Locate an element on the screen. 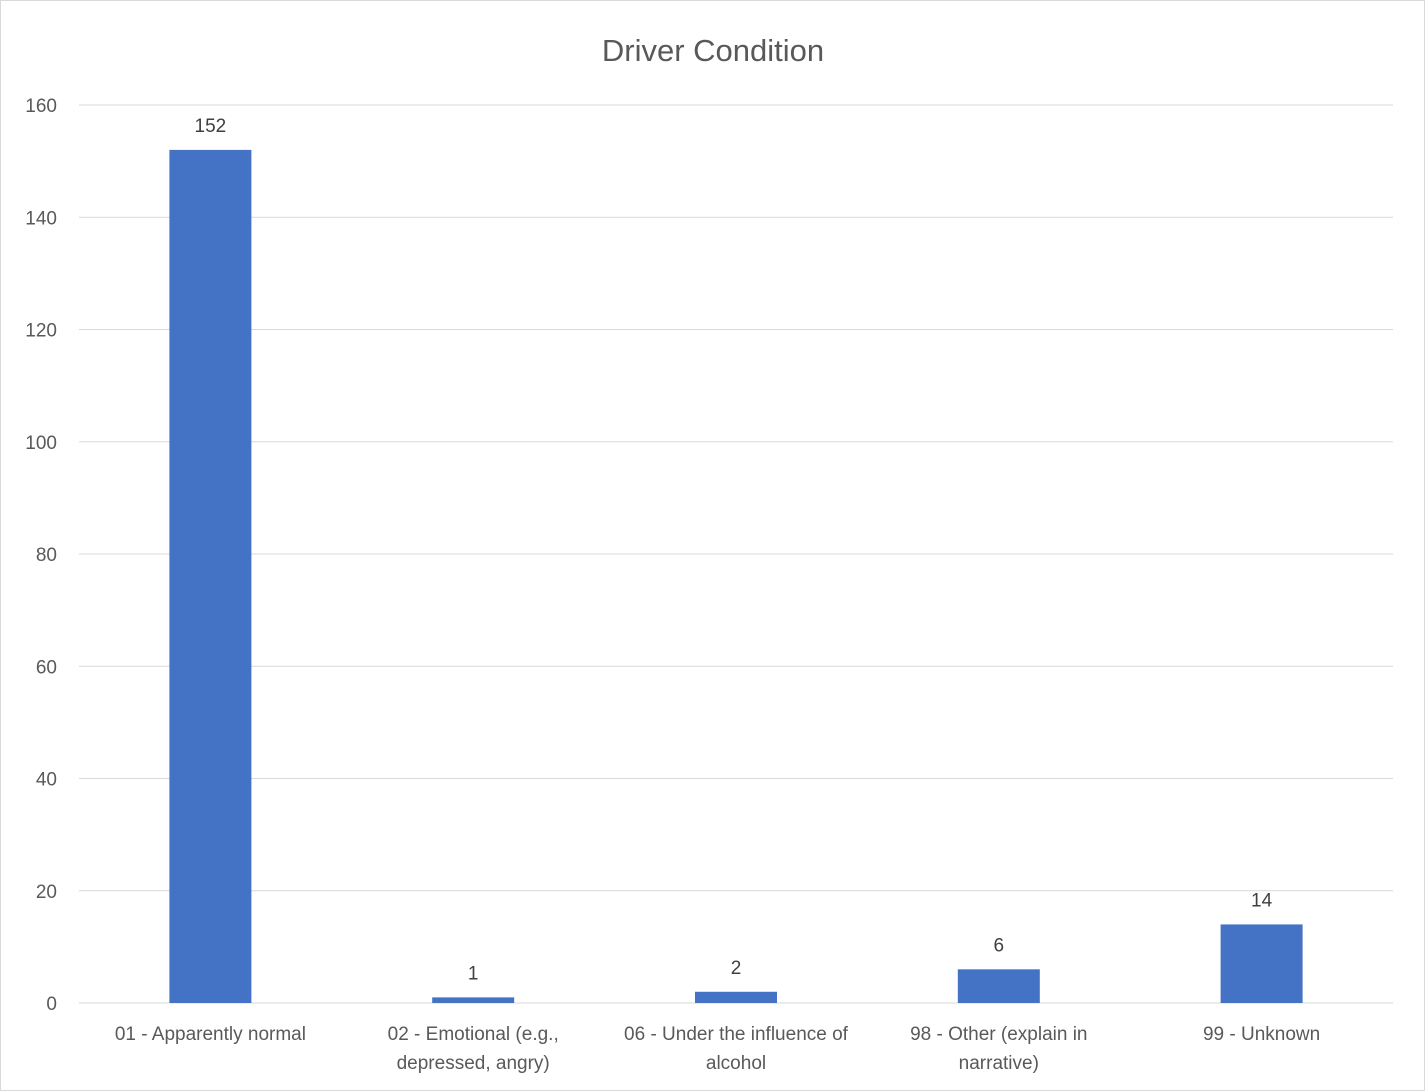 The height and width of the screenshot is (1091, 1425). data-label: 1 is located at coordinates (473, 973).